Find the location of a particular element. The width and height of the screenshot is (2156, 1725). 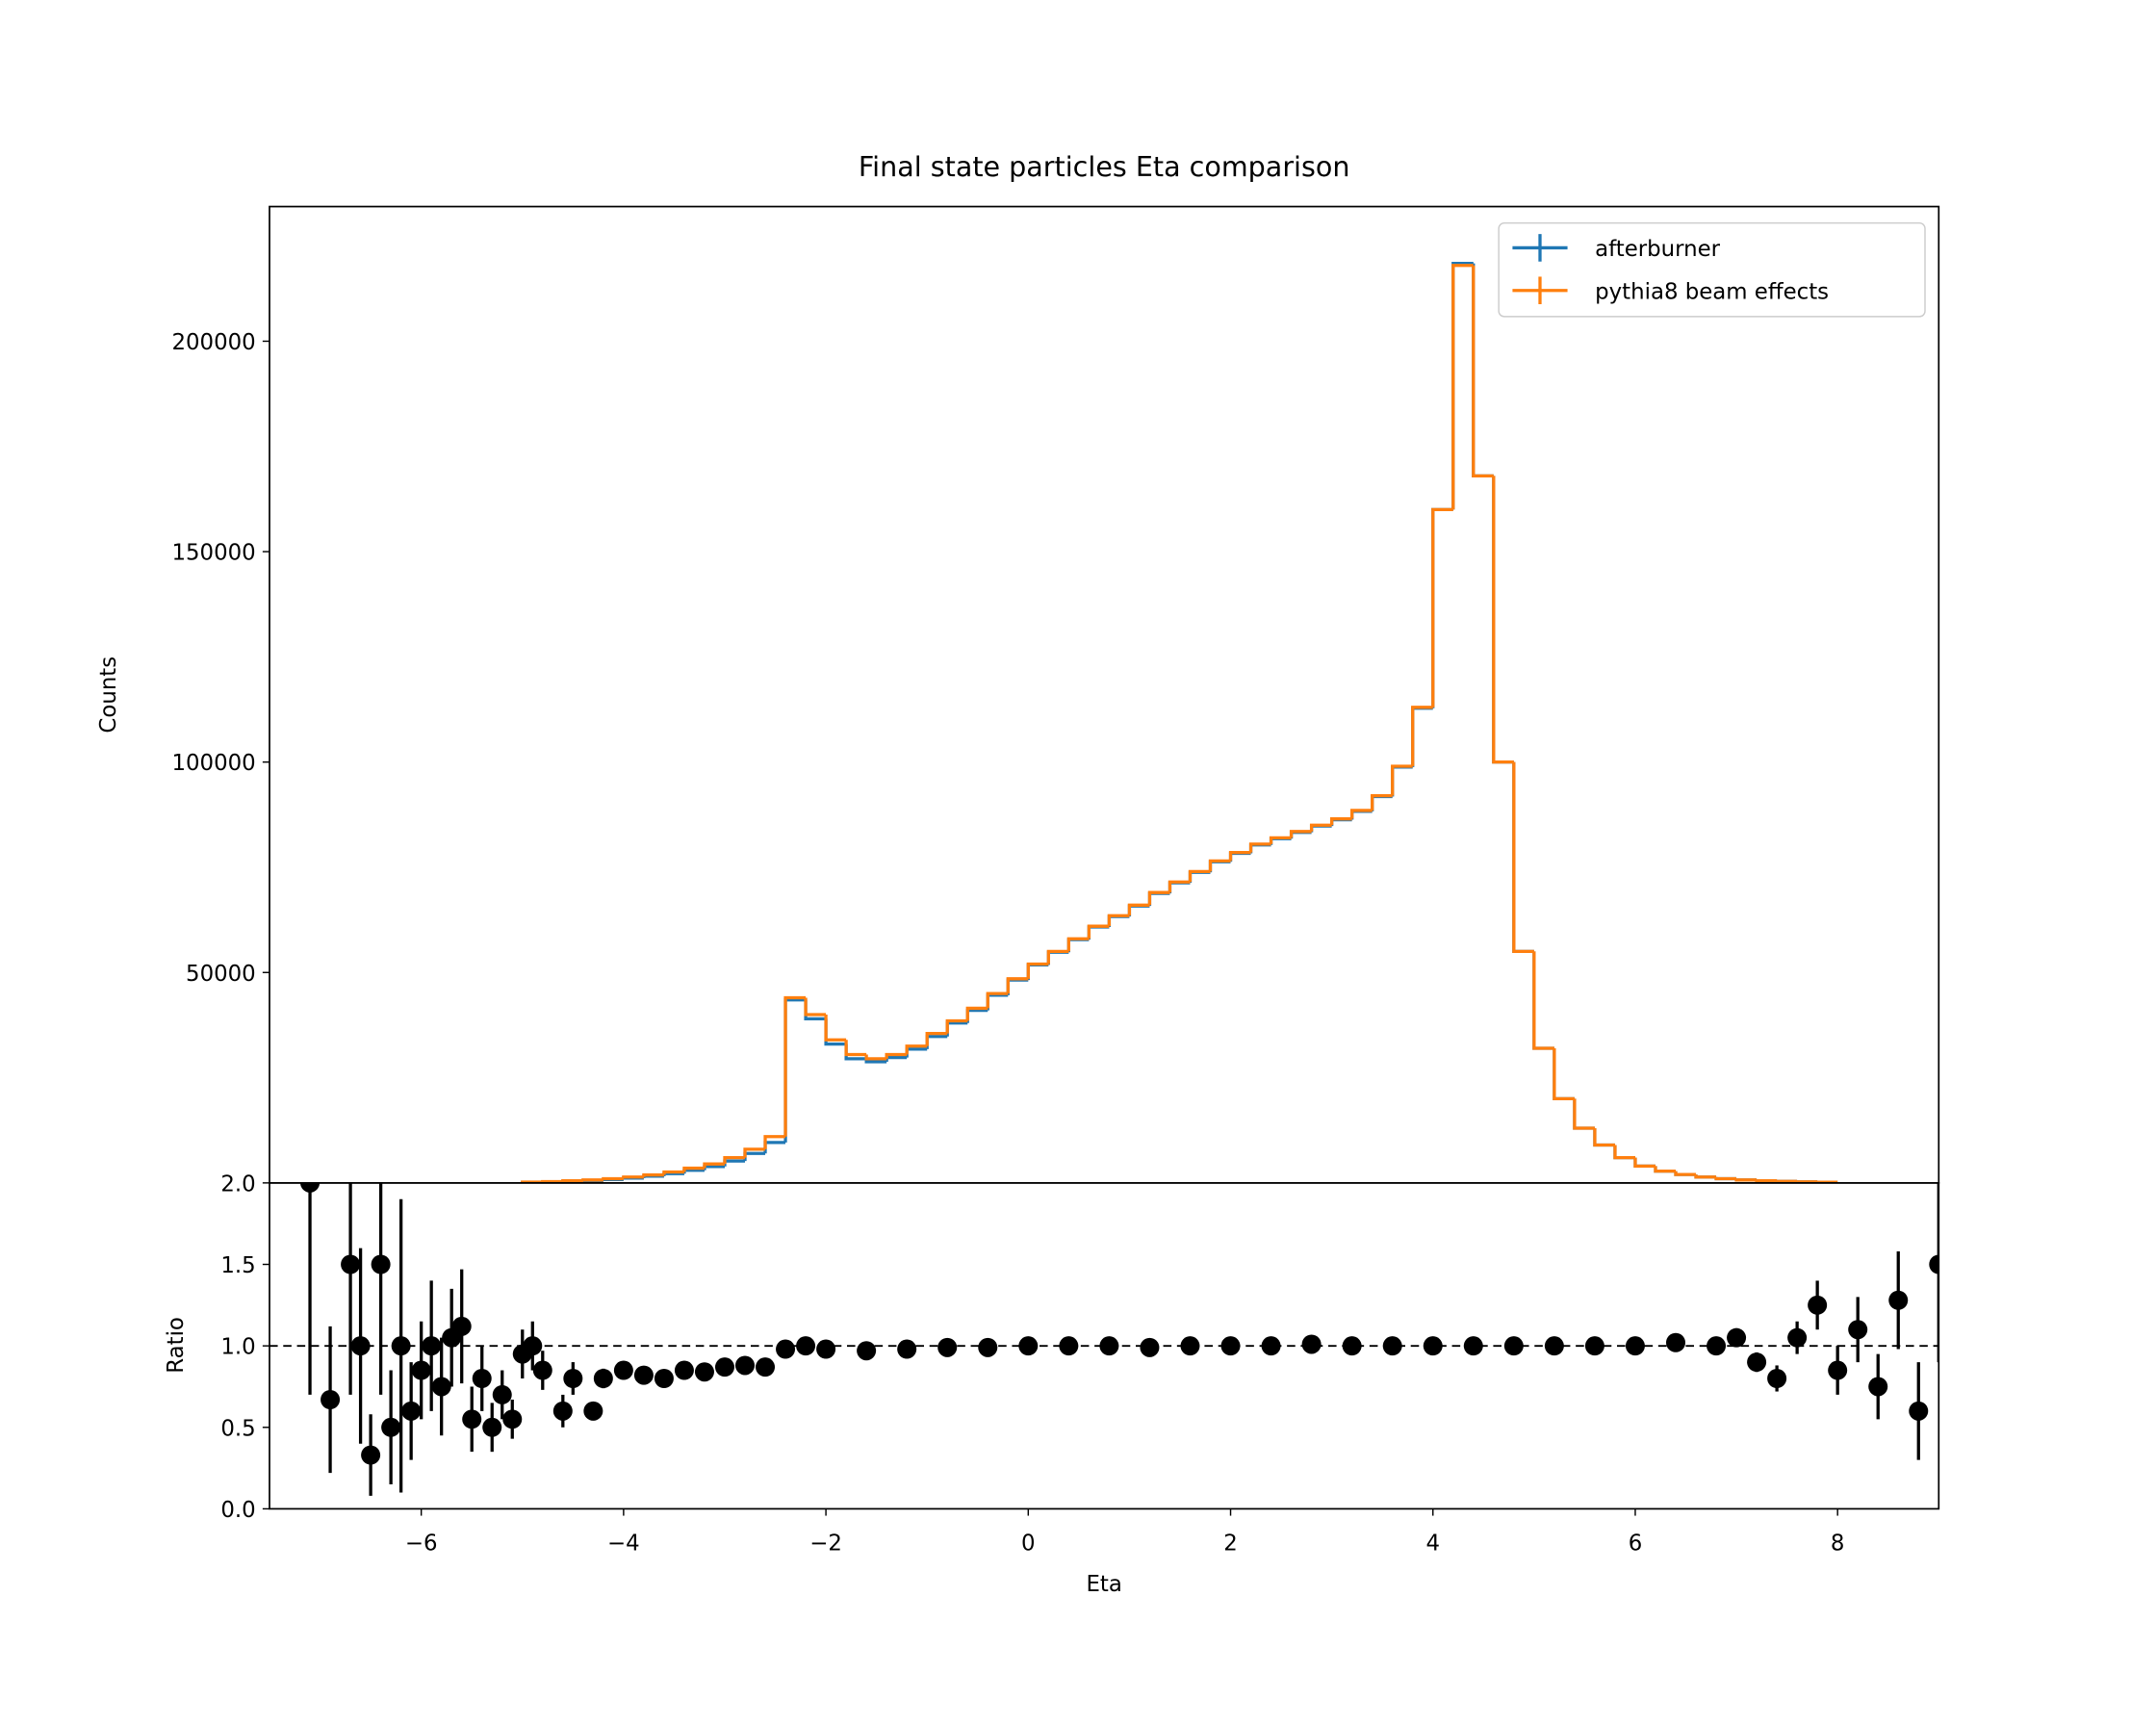

y-tick-label: 100000 is located at coordinates (213, 763).